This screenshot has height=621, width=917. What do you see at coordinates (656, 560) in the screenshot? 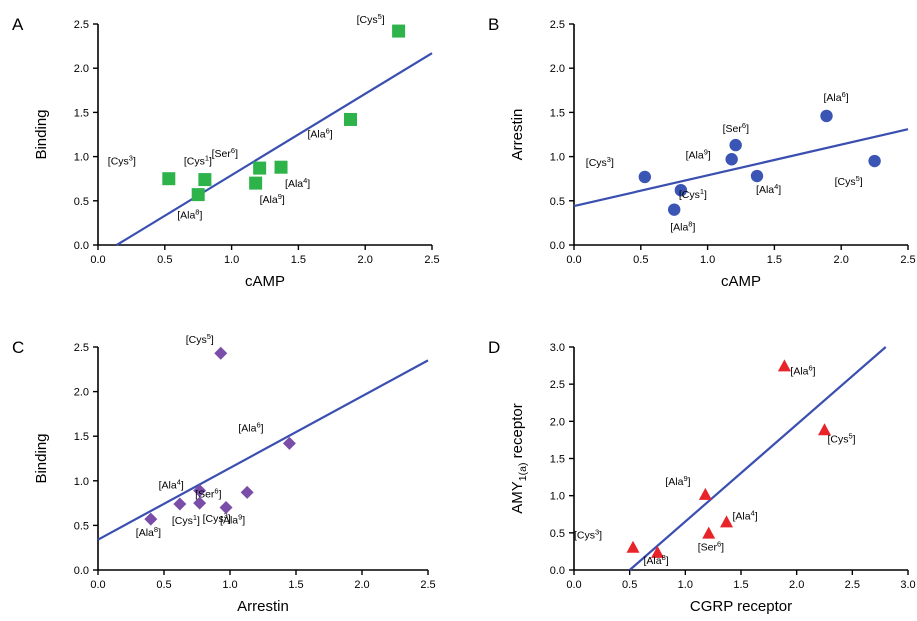
I see `point-label: [Ala8]` at bounding box center [656, 560].